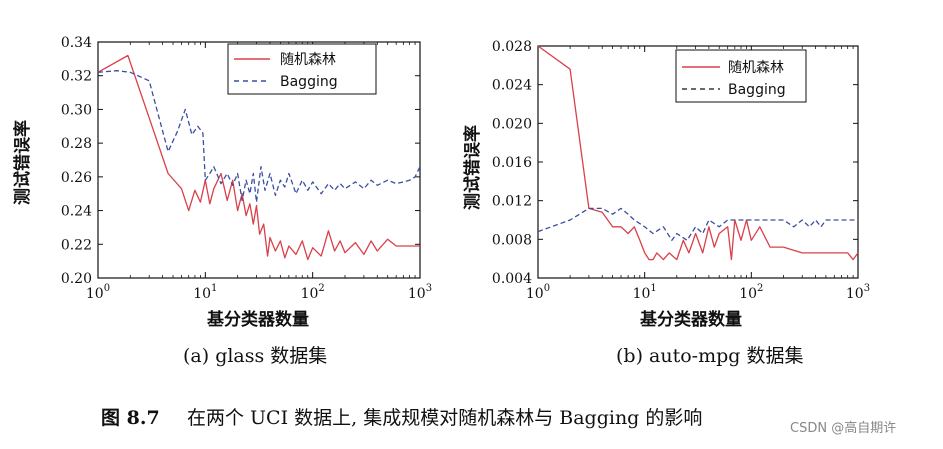 Image resolution: width=943 pixels, height=449 pixels. What do you see at coordinates (255, 356) in the screenshot?
I see `chart-subtitle: (a) glass 数据集` at bounding box center [255, 356].